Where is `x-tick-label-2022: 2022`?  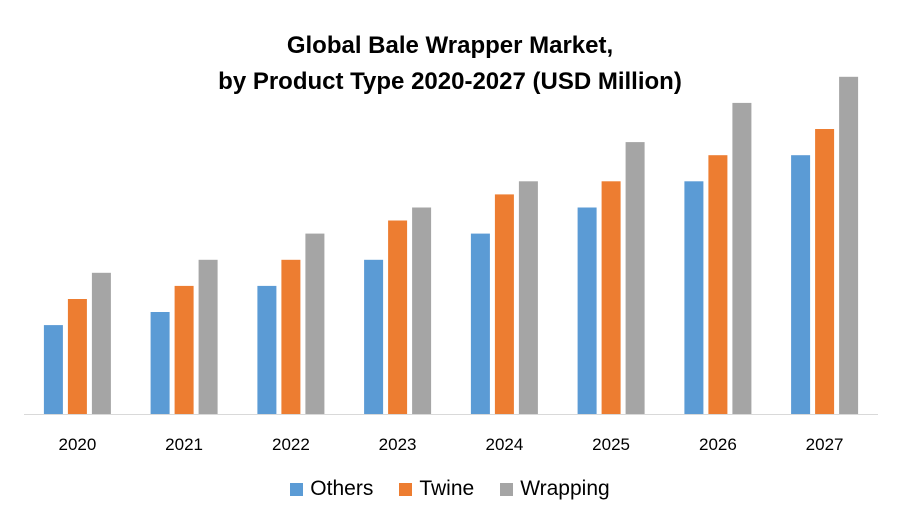 x-tick-label-2022: 2022 is located at coordinates (291, 444).